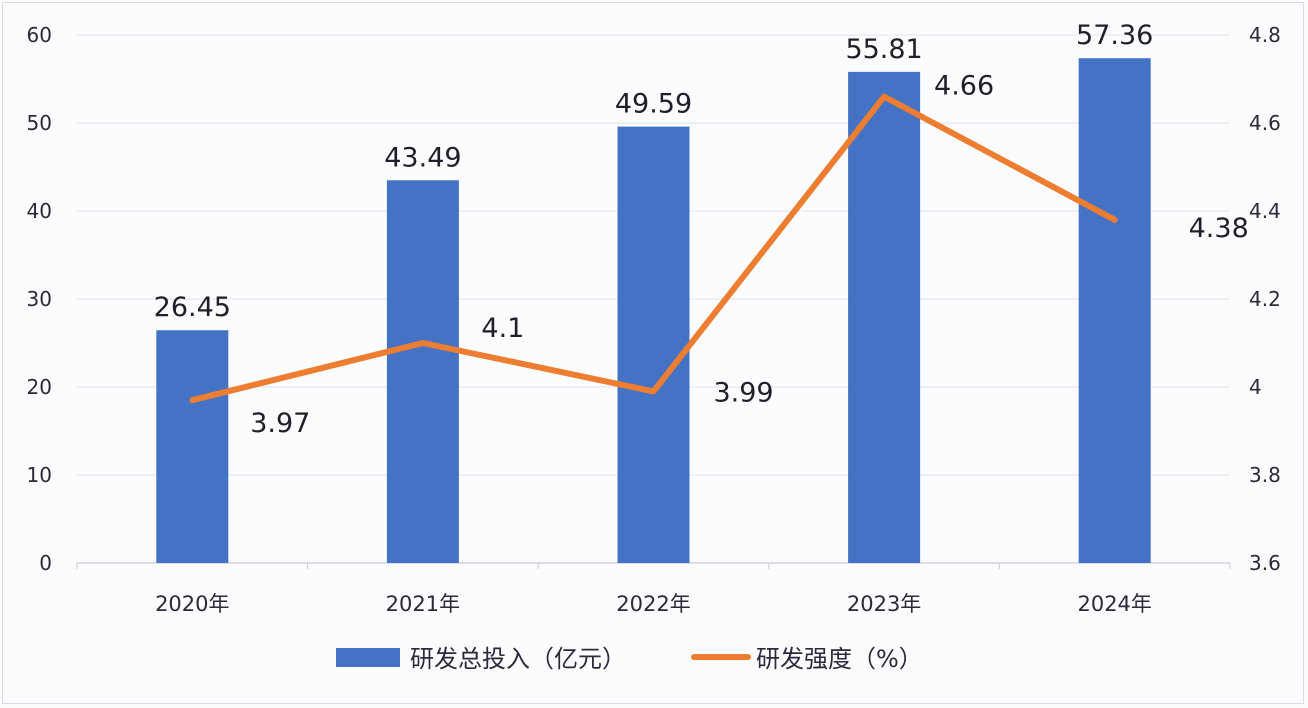  What do you see at coordinates (39, 211) in the screenshot?
I see `left-tick-label: 40` at bounding box center [39, 211].